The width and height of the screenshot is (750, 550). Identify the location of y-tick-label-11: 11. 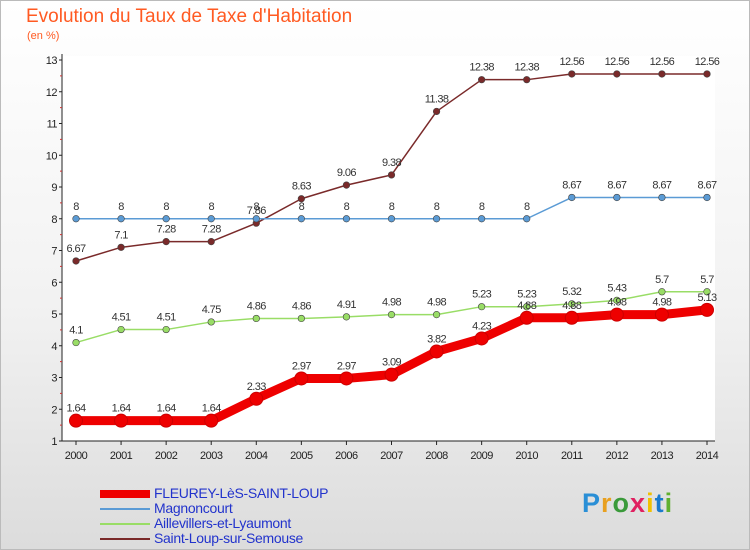
(52, 125).